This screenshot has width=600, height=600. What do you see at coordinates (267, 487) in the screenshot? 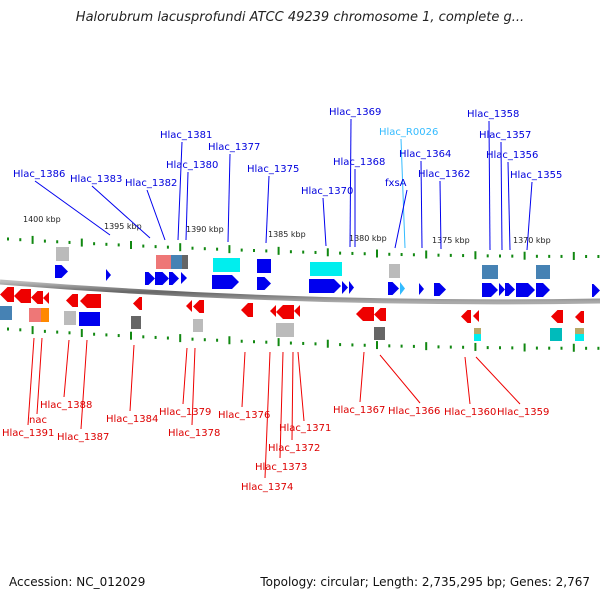
I see `gene-label: Hlac_1374` at bounding box center [267, 487].